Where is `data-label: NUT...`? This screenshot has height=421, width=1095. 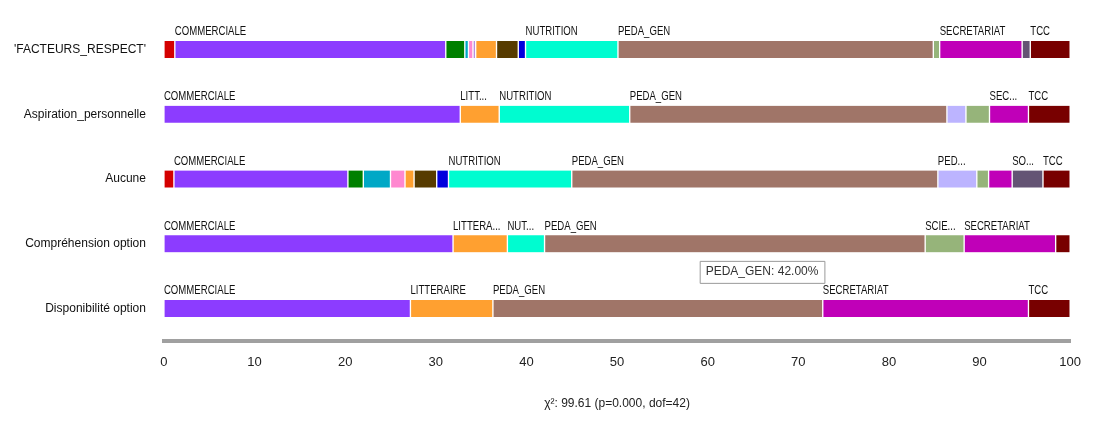
data-label: NUT... is located at coordinates (521, 225).